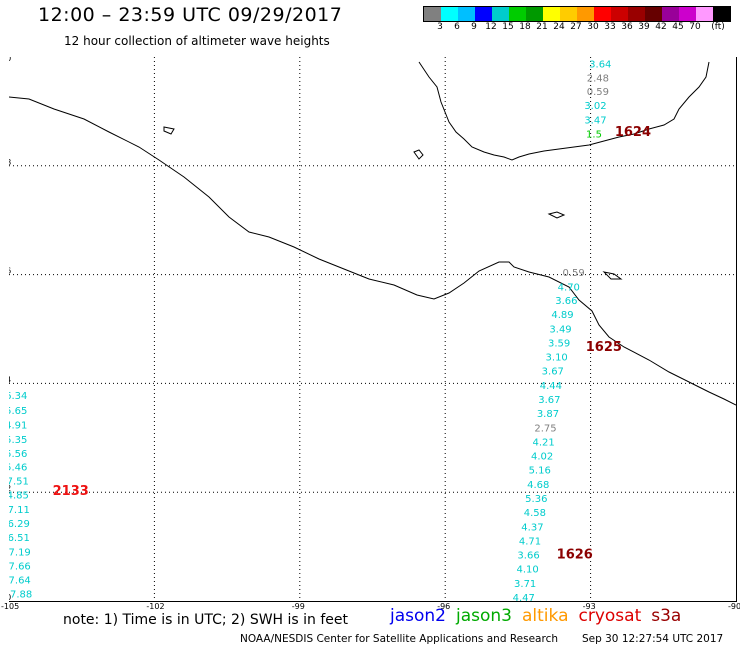 The width and height of the screenshot is (740, 650). Describe the element at coordinates (569, 287) in the screenshot. I see `swh-value: 4.70` at that location.